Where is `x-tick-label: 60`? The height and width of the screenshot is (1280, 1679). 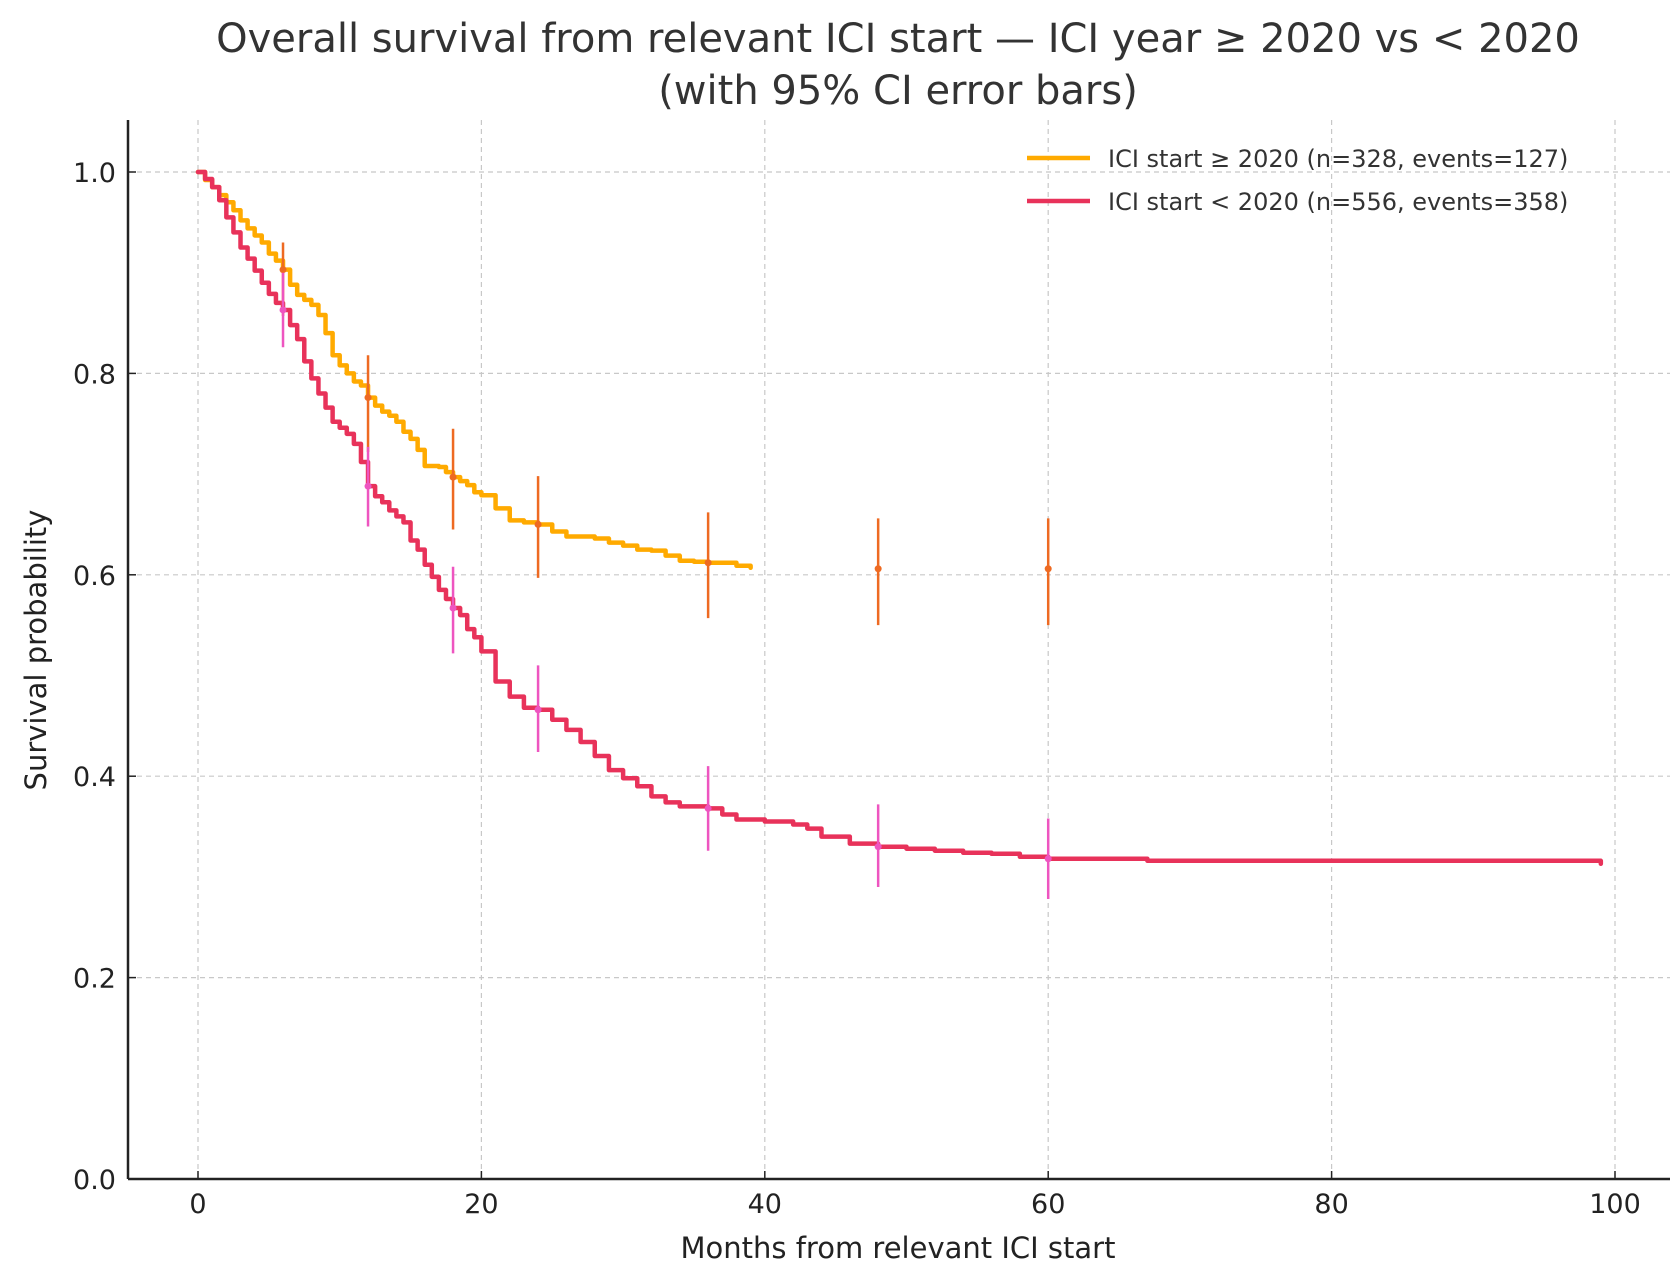
x-tick-label: 60 is located at coordinates (1048, 1204).